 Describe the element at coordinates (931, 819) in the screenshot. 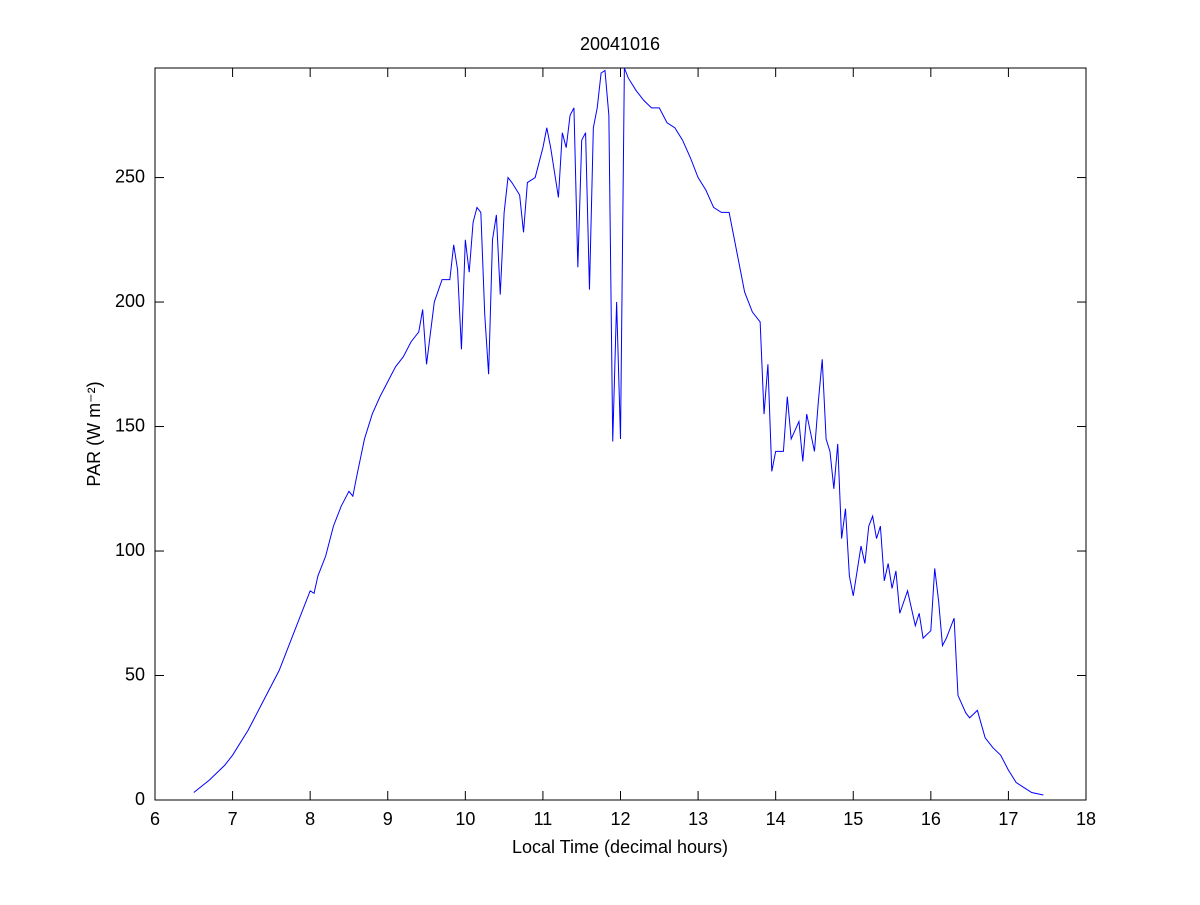

I see `x-tick-label: 16` at that location.